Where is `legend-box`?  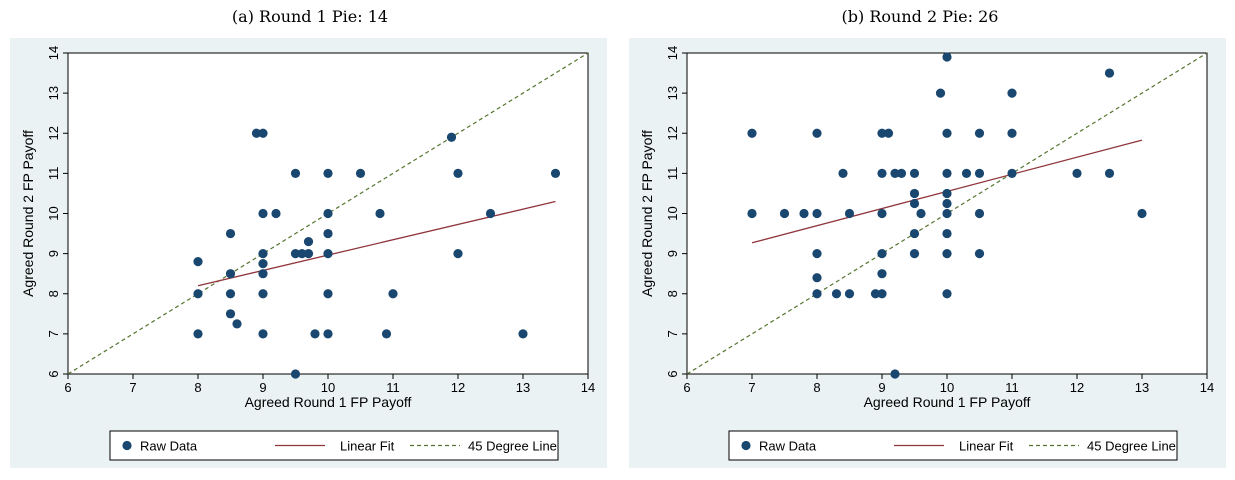 legend-box is located at coordinates (953, 445).